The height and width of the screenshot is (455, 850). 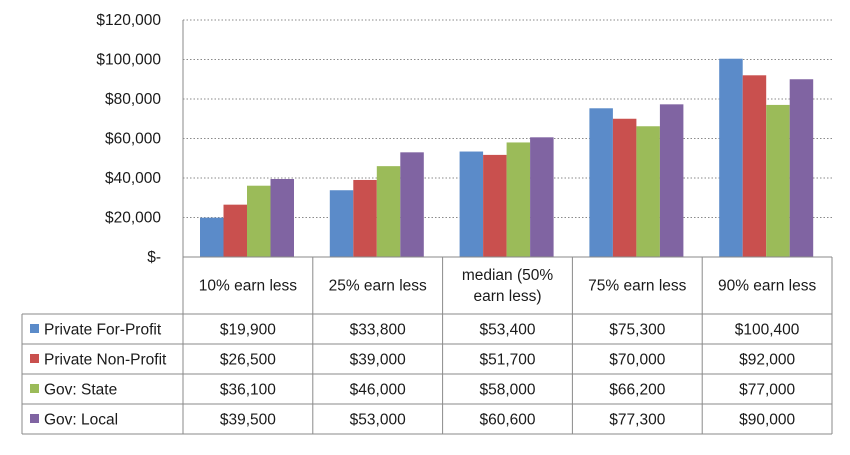 I want to click on y-tick-label: $120,000, so click(x=128, y=20).